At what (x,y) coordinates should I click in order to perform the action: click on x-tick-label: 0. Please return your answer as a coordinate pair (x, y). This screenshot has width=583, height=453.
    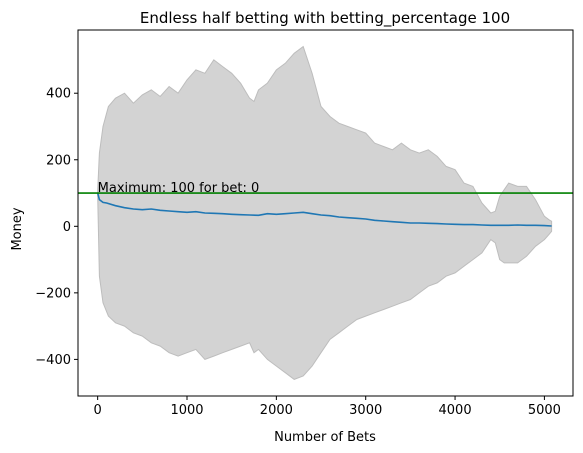
    Looking at the image, I should click on (98, 410).